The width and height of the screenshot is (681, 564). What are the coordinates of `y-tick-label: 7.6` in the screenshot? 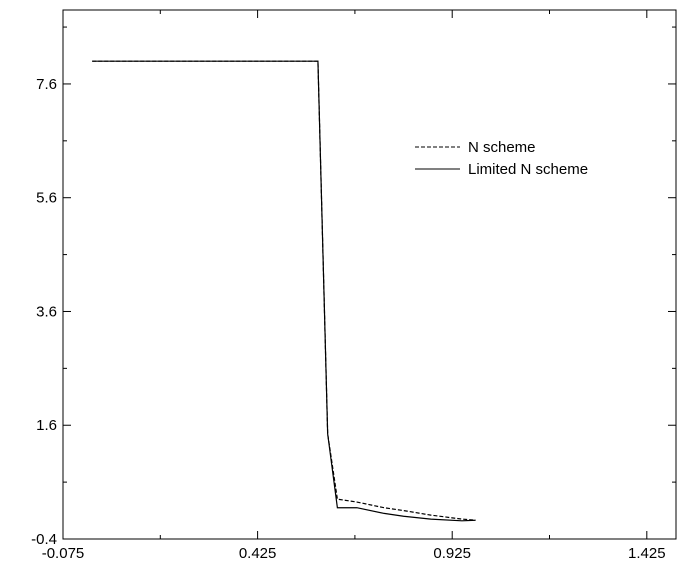 It's located at (46, 84).